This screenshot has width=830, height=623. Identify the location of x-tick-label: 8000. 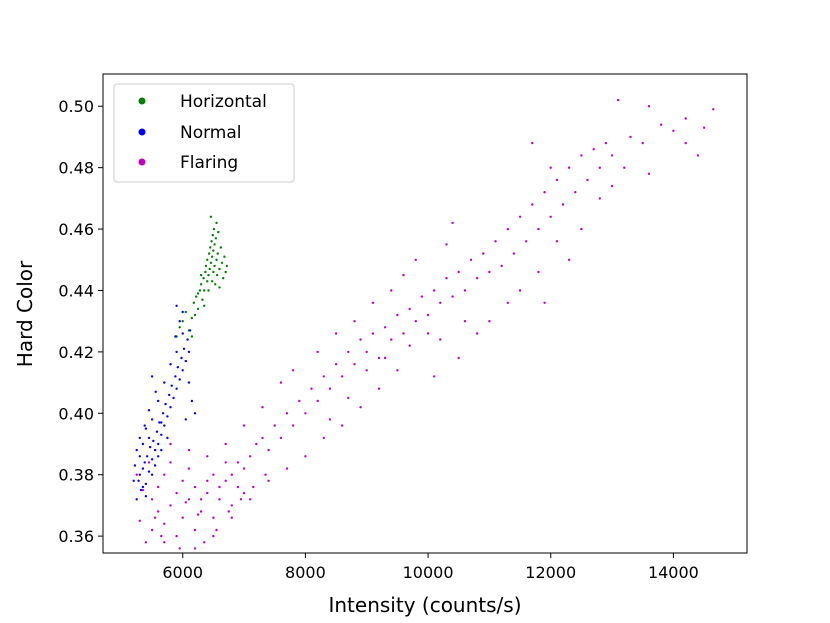
(305, 572).